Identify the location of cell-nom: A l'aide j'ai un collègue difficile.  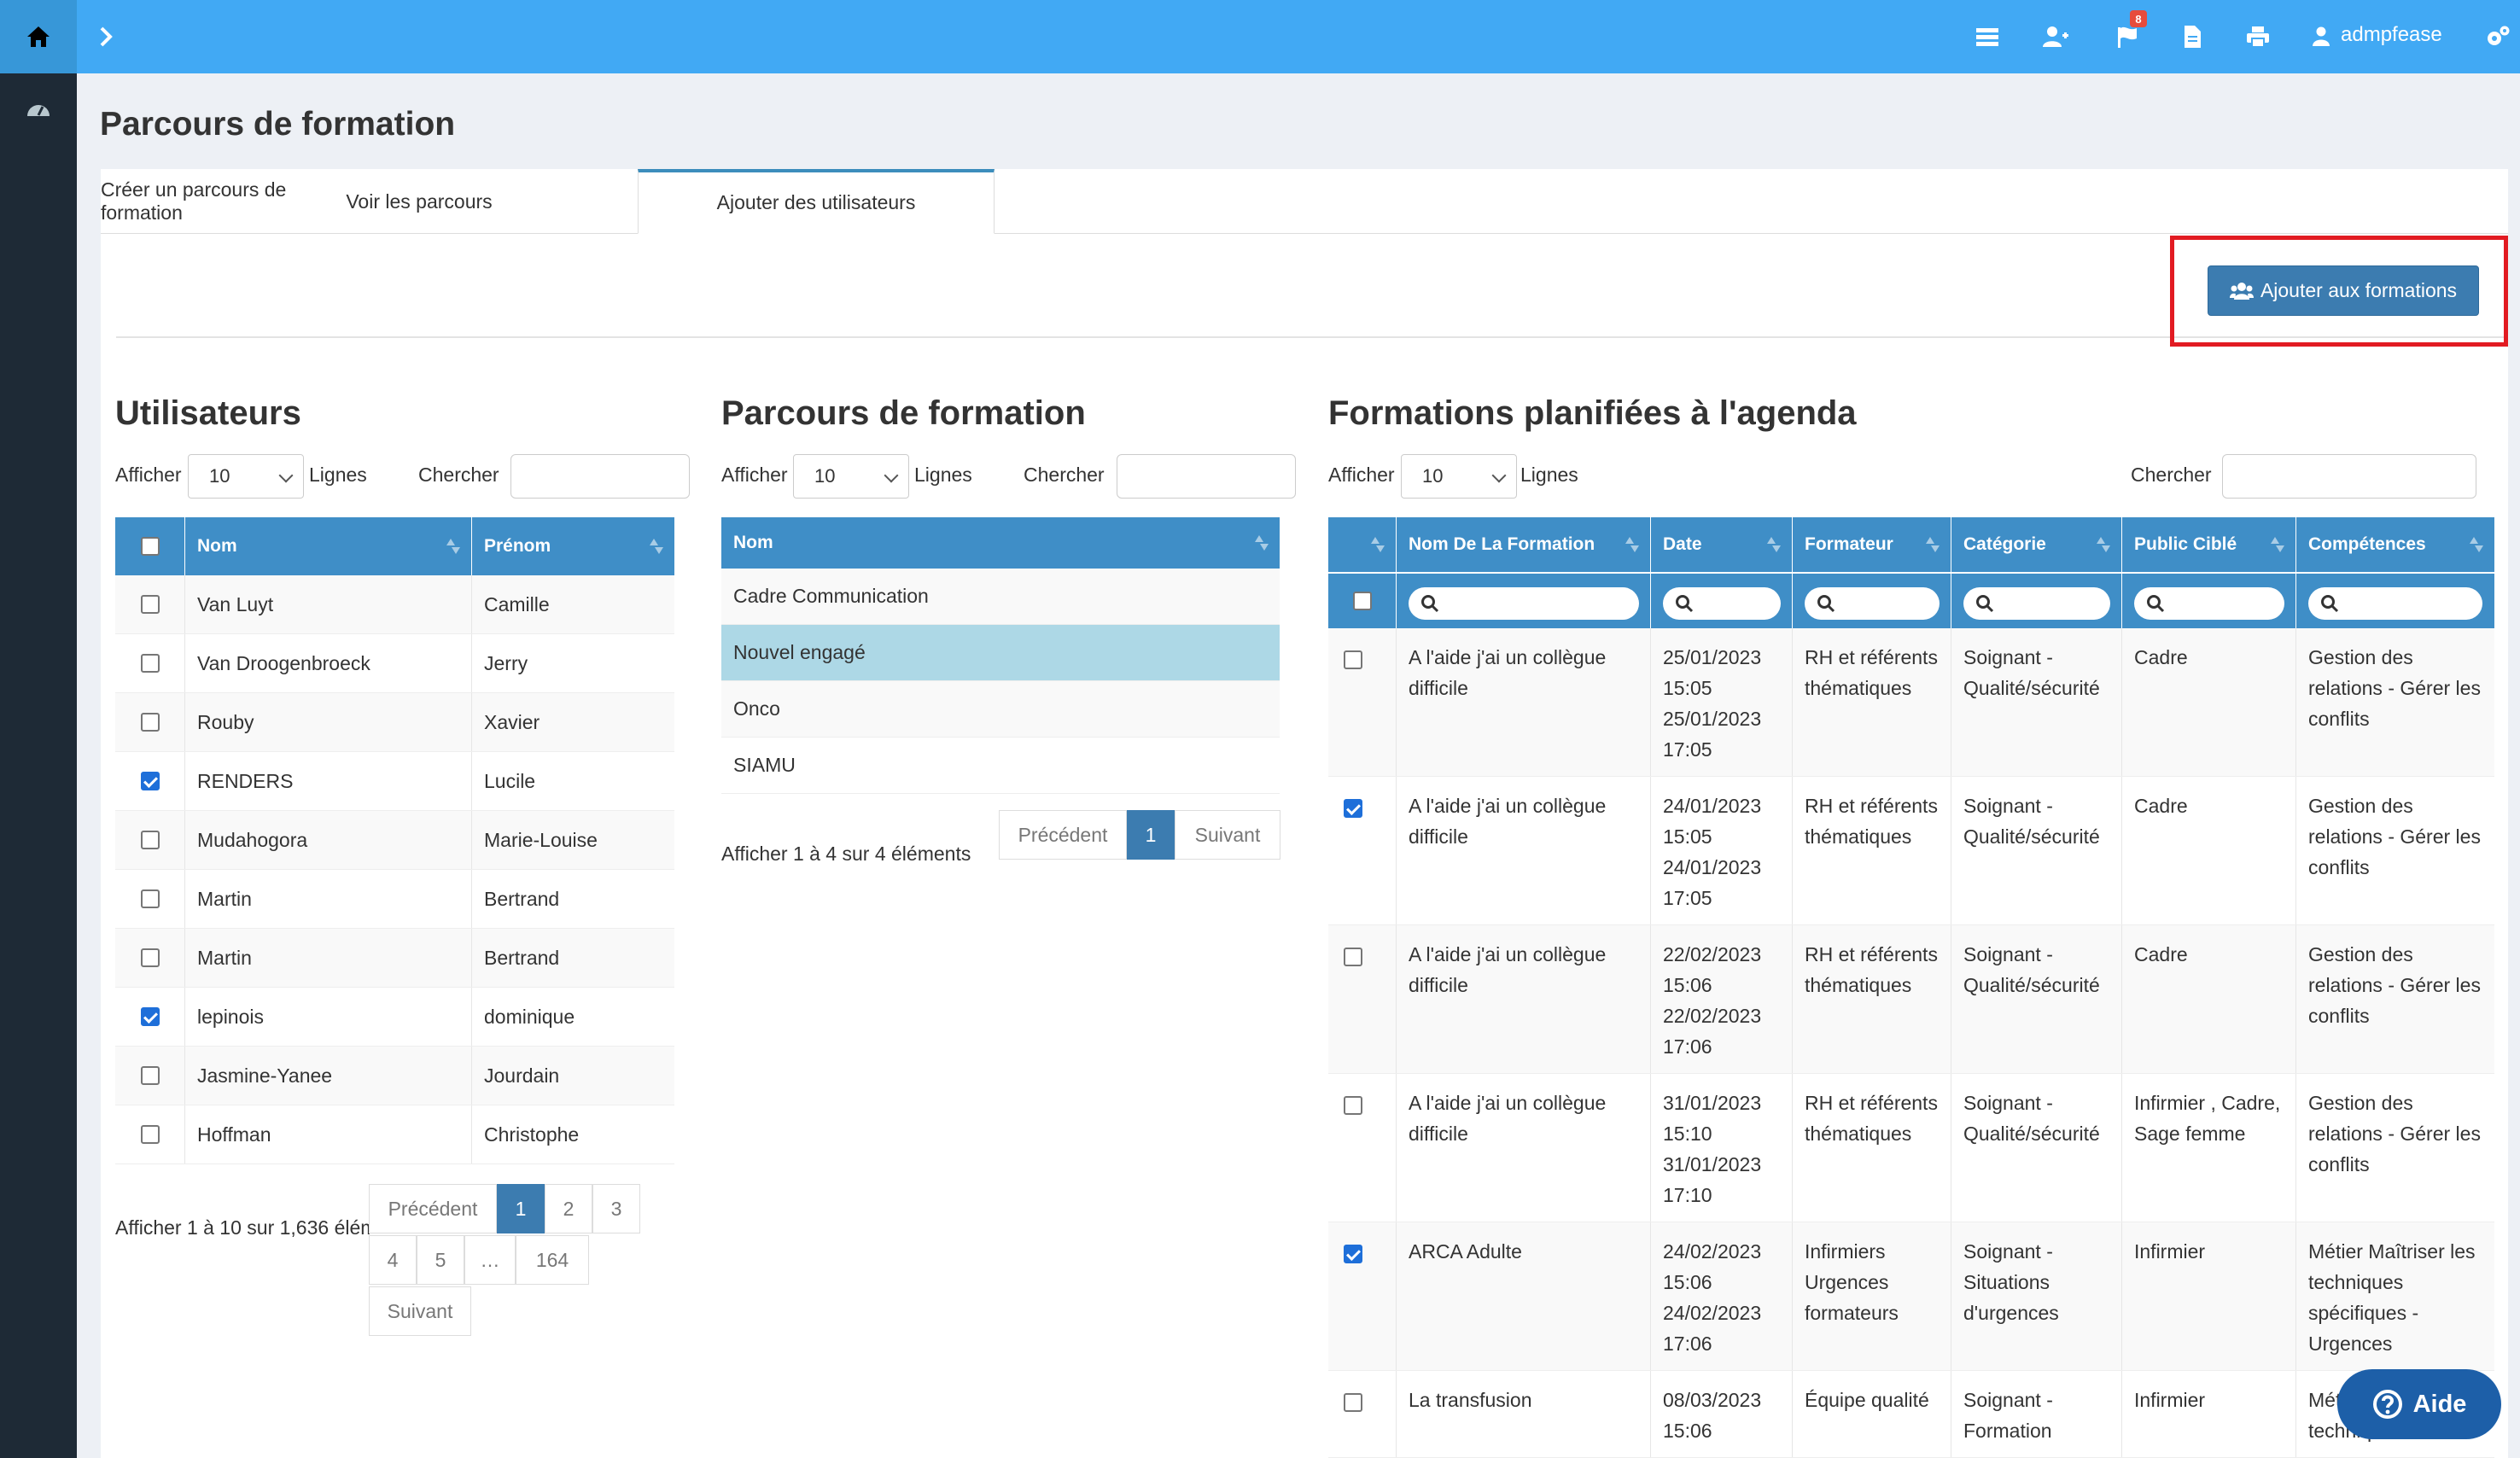
(1524, 999).